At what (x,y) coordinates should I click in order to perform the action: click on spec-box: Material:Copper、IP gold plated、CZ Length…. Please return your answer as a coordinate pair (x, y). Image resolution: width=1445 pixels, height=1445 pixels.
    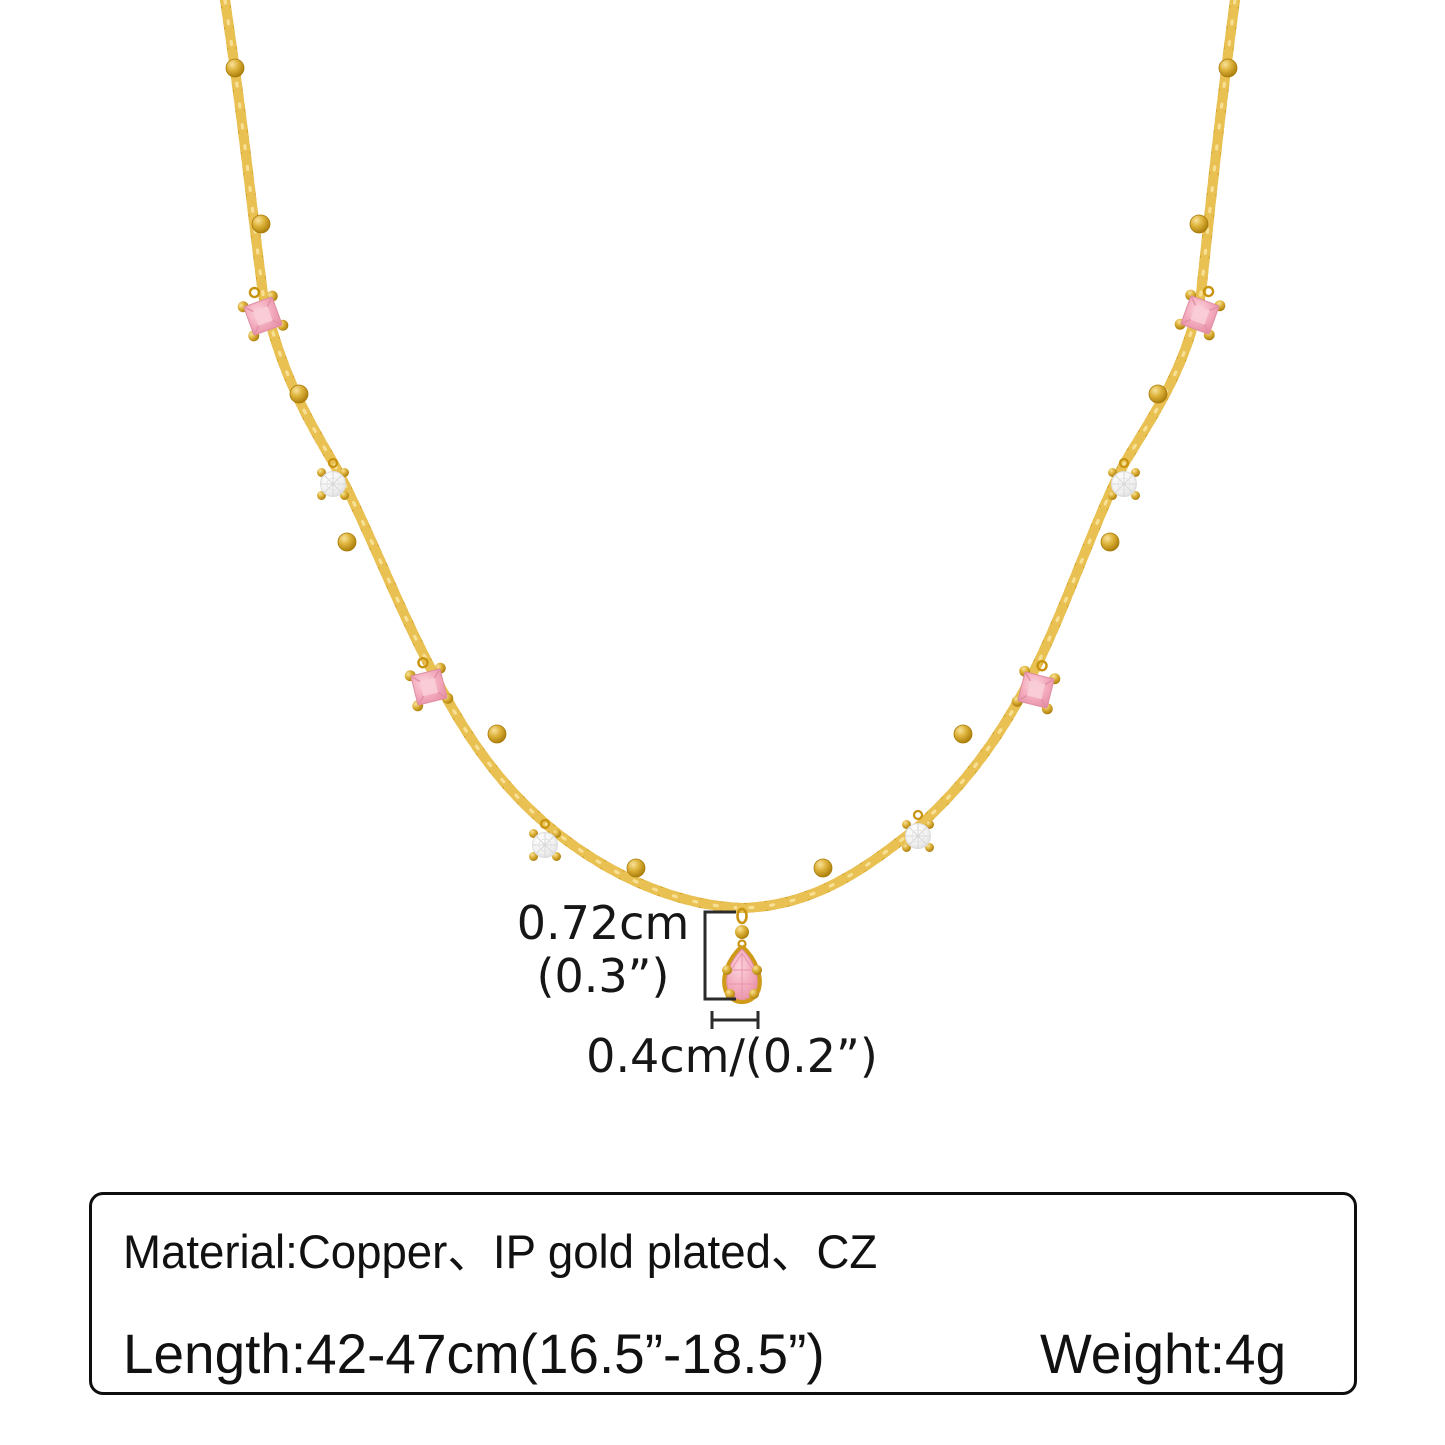
    Looking at the image, I should click on (723, 1293).